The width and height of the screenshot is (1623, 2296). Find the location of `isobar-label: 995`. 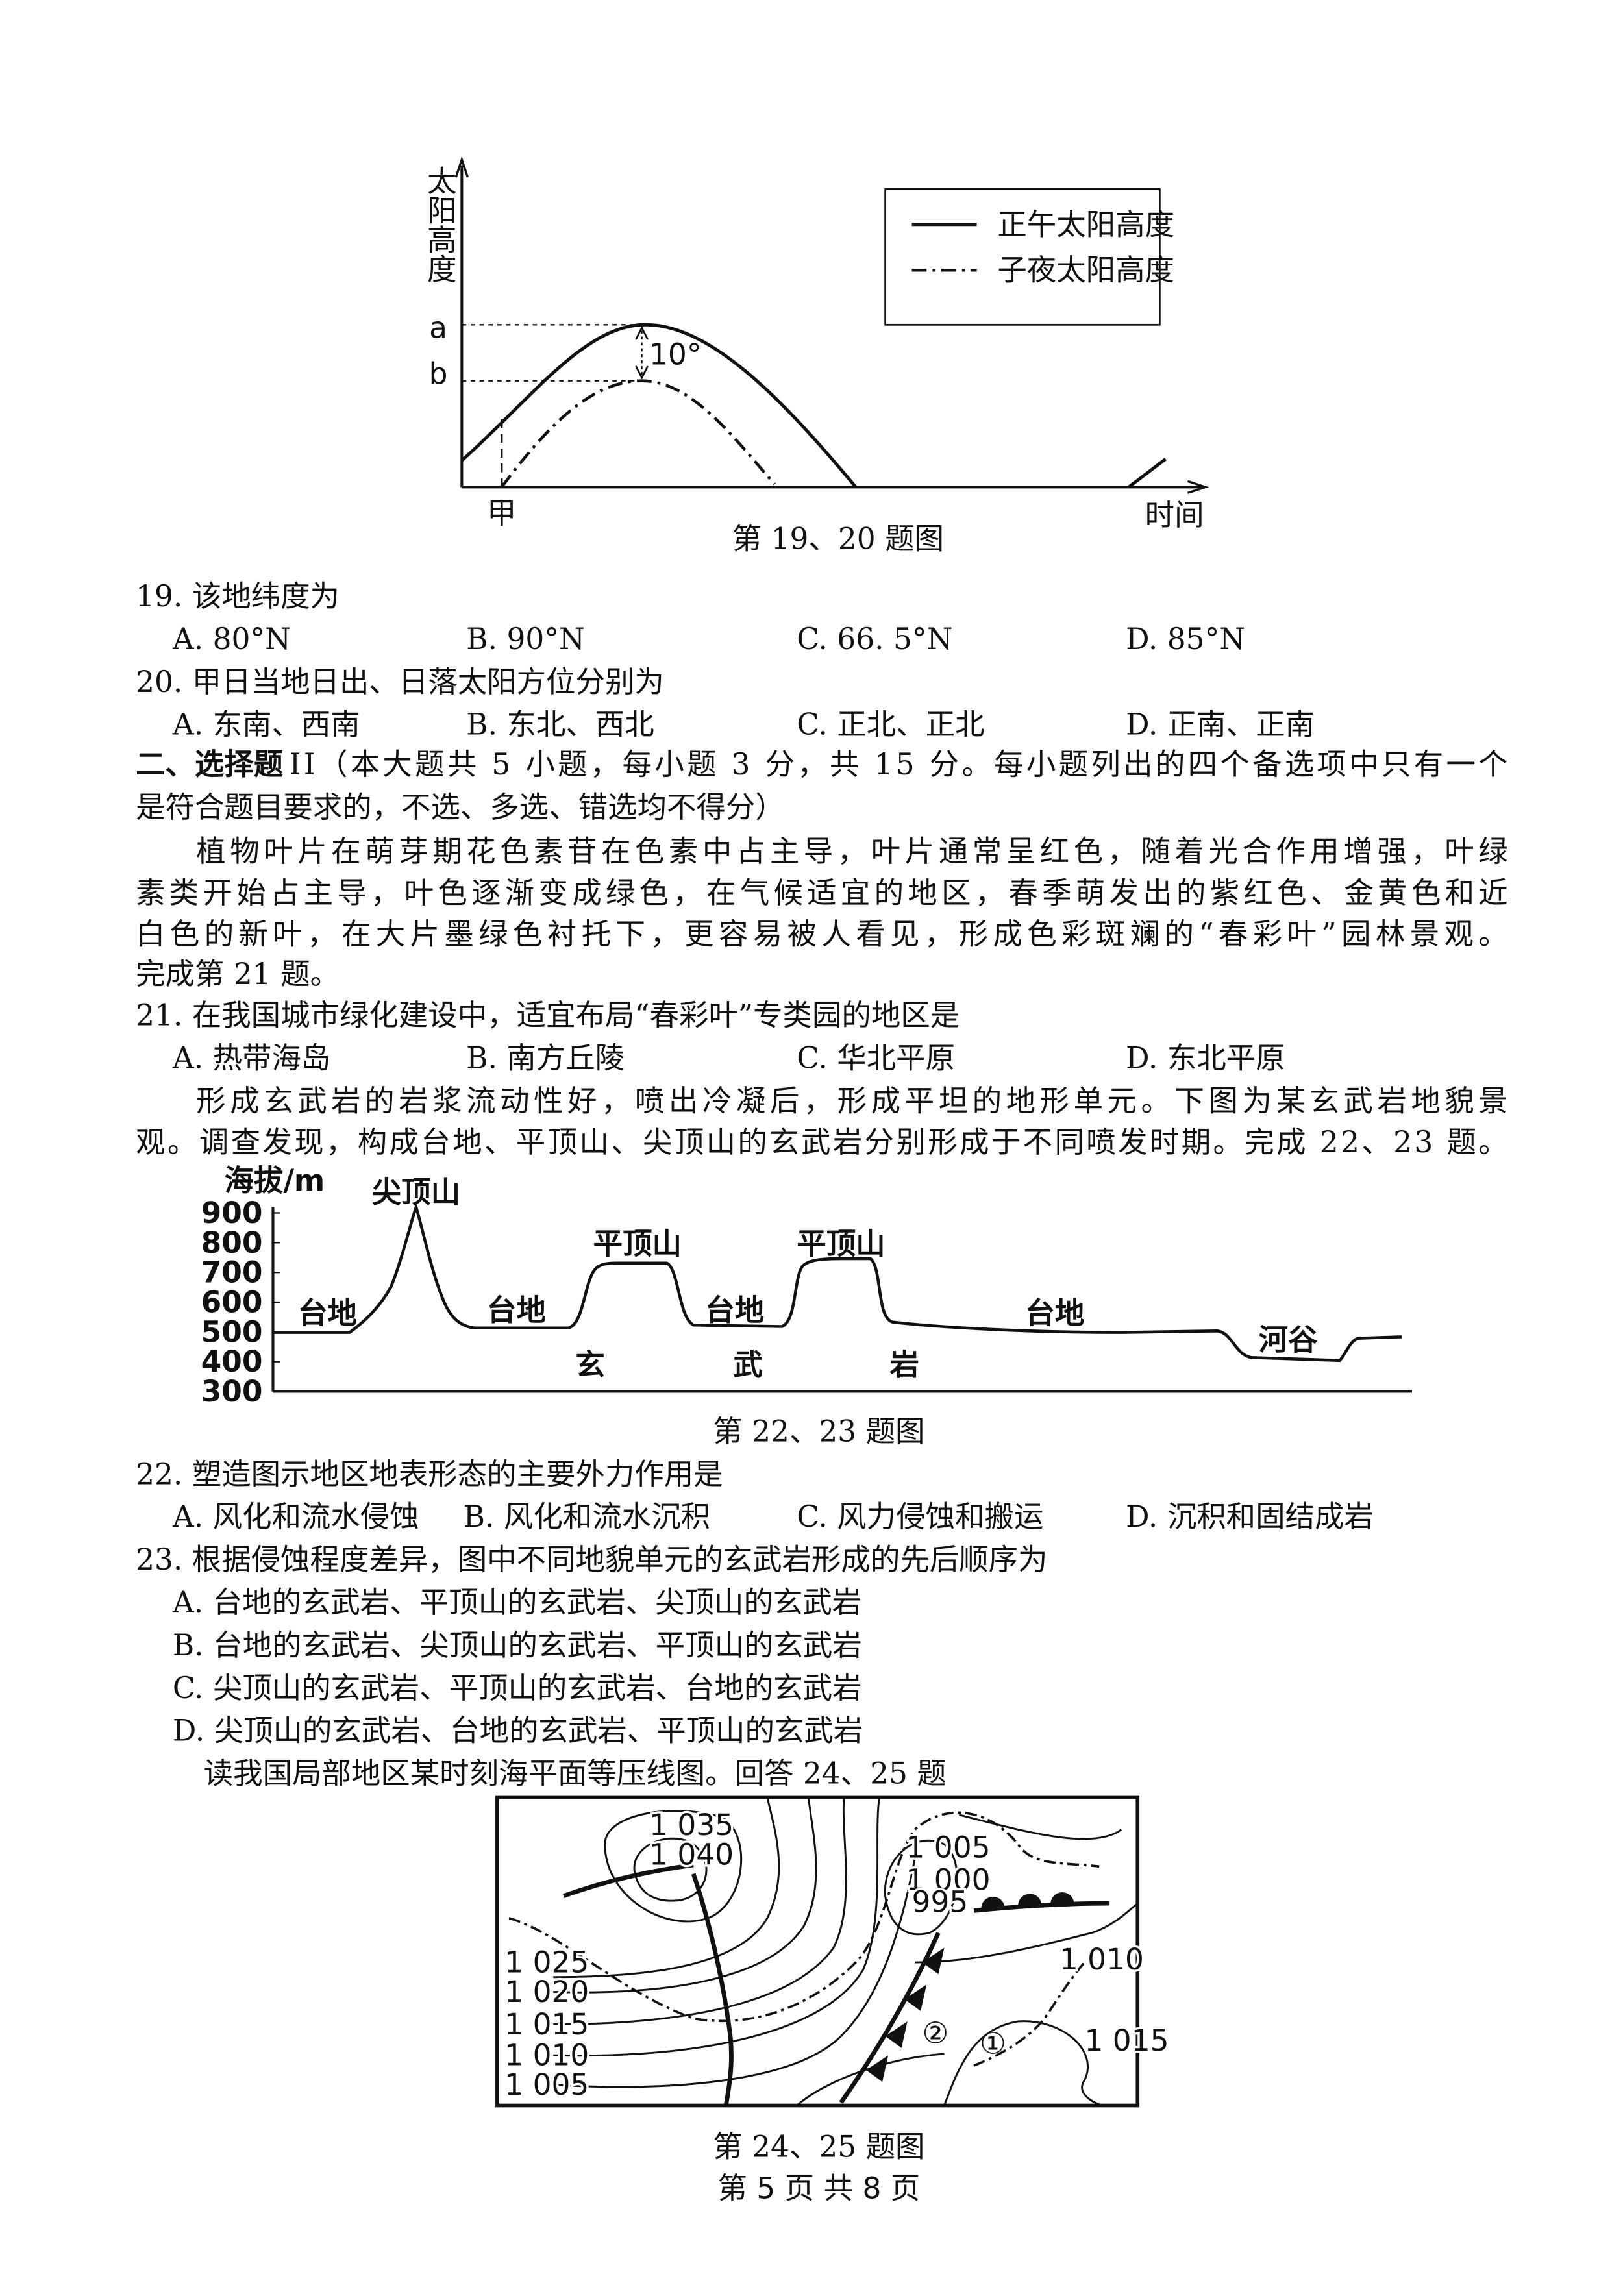

isobar-label: 995 is located at coordinates (940, 1902).